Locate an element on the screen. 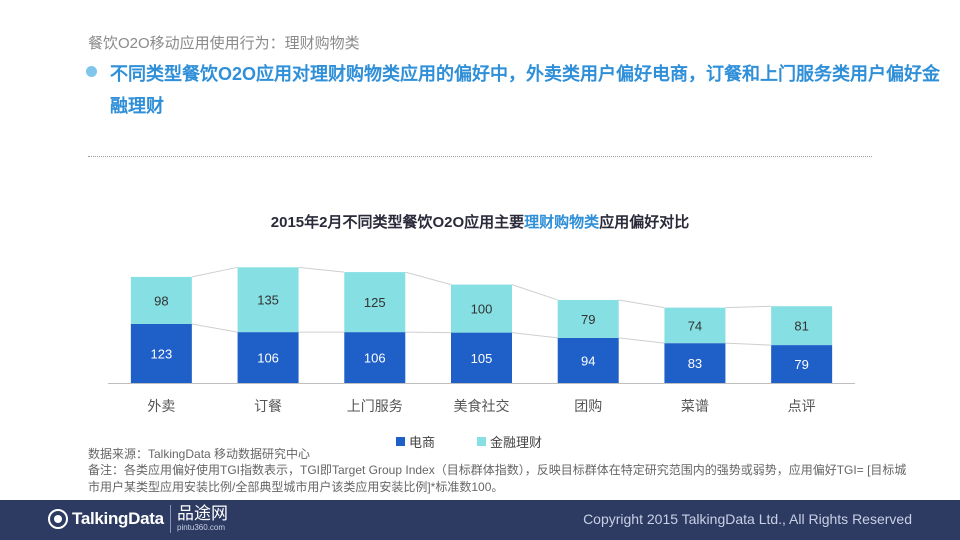 The width and height of the screenshot is (960, 540). data-label-finance: 125 is located at coordinates (375, 302).